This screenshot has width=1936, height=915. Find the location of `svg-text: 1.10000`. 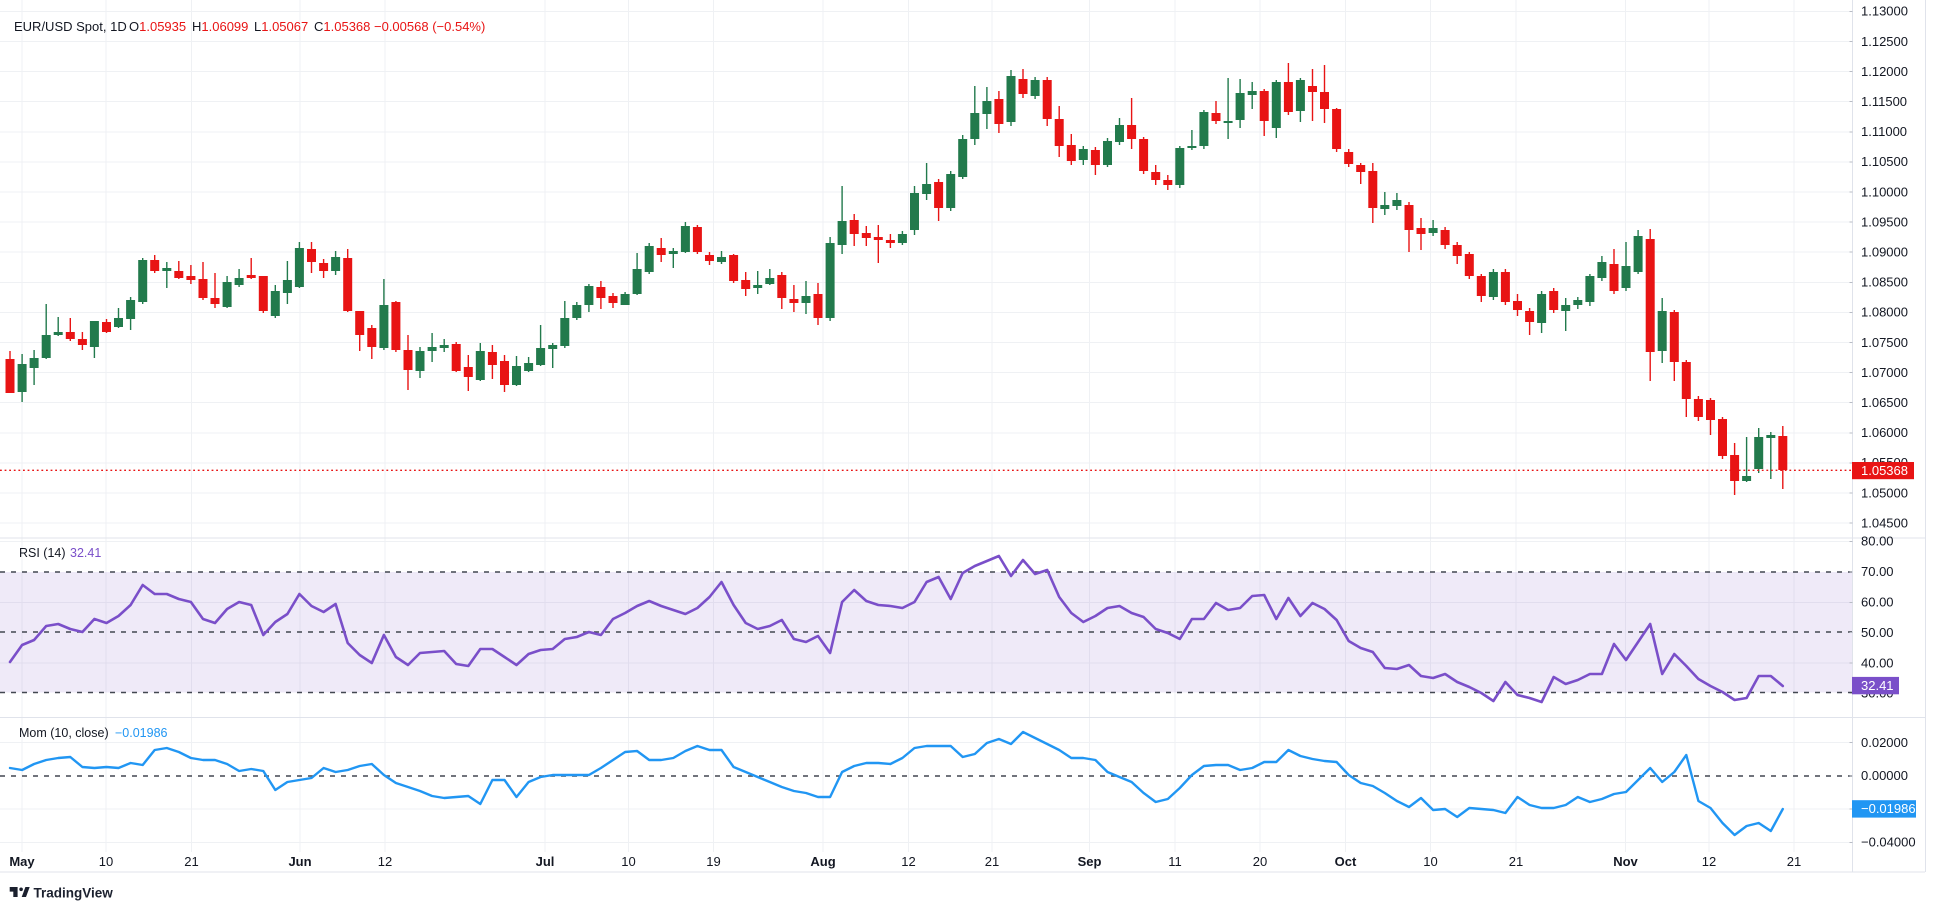

svg-text: 1.10000 is located at coordinates (1884, 191).